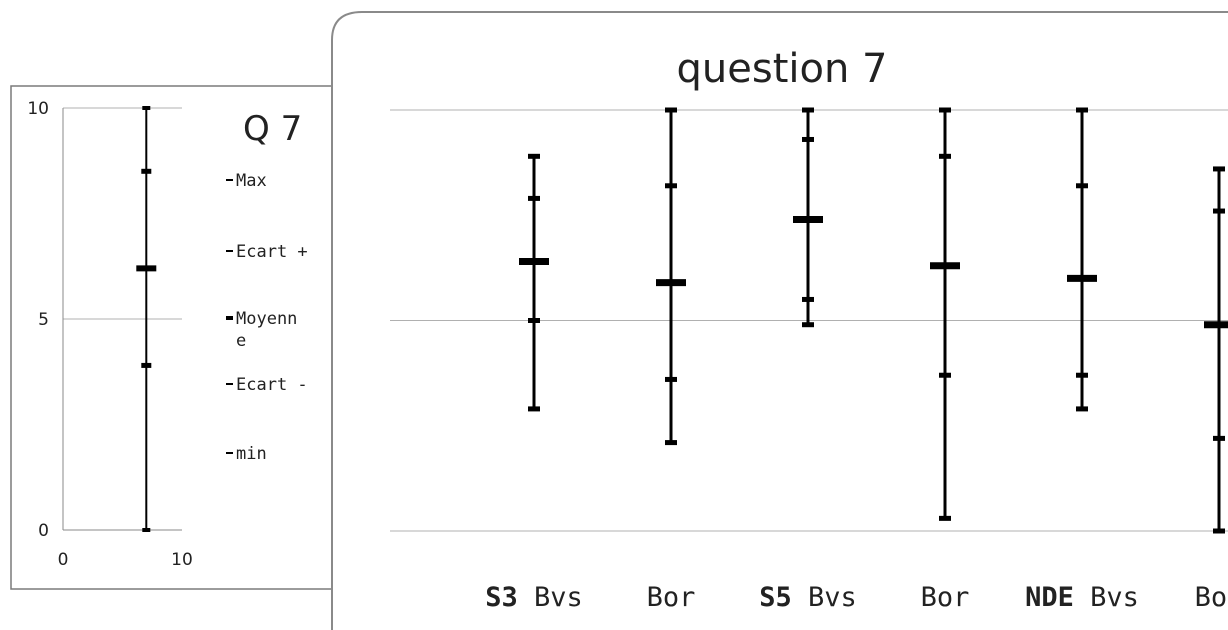 The width and height of the screenshot is (1228, 630). I want to click on small-legend-label: Max, so click(251, 181).